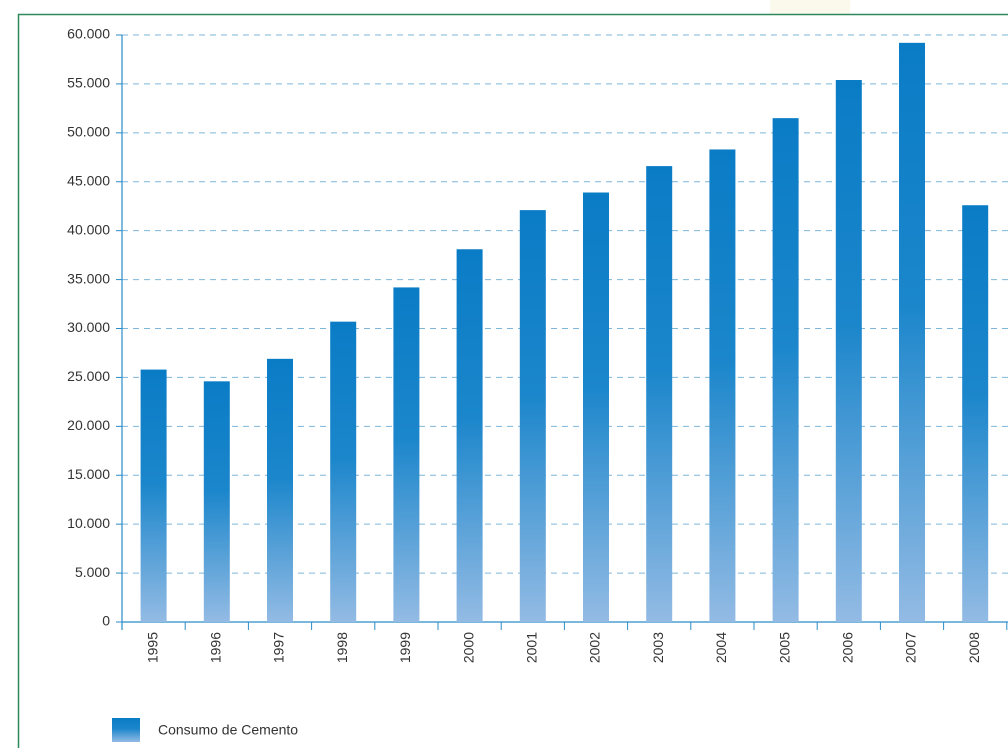 This screenshot has height=748, width=1008. Describe the element at coordinates (342, 647) in the screenshot. I see `x-tick-label: 1998` at that location.